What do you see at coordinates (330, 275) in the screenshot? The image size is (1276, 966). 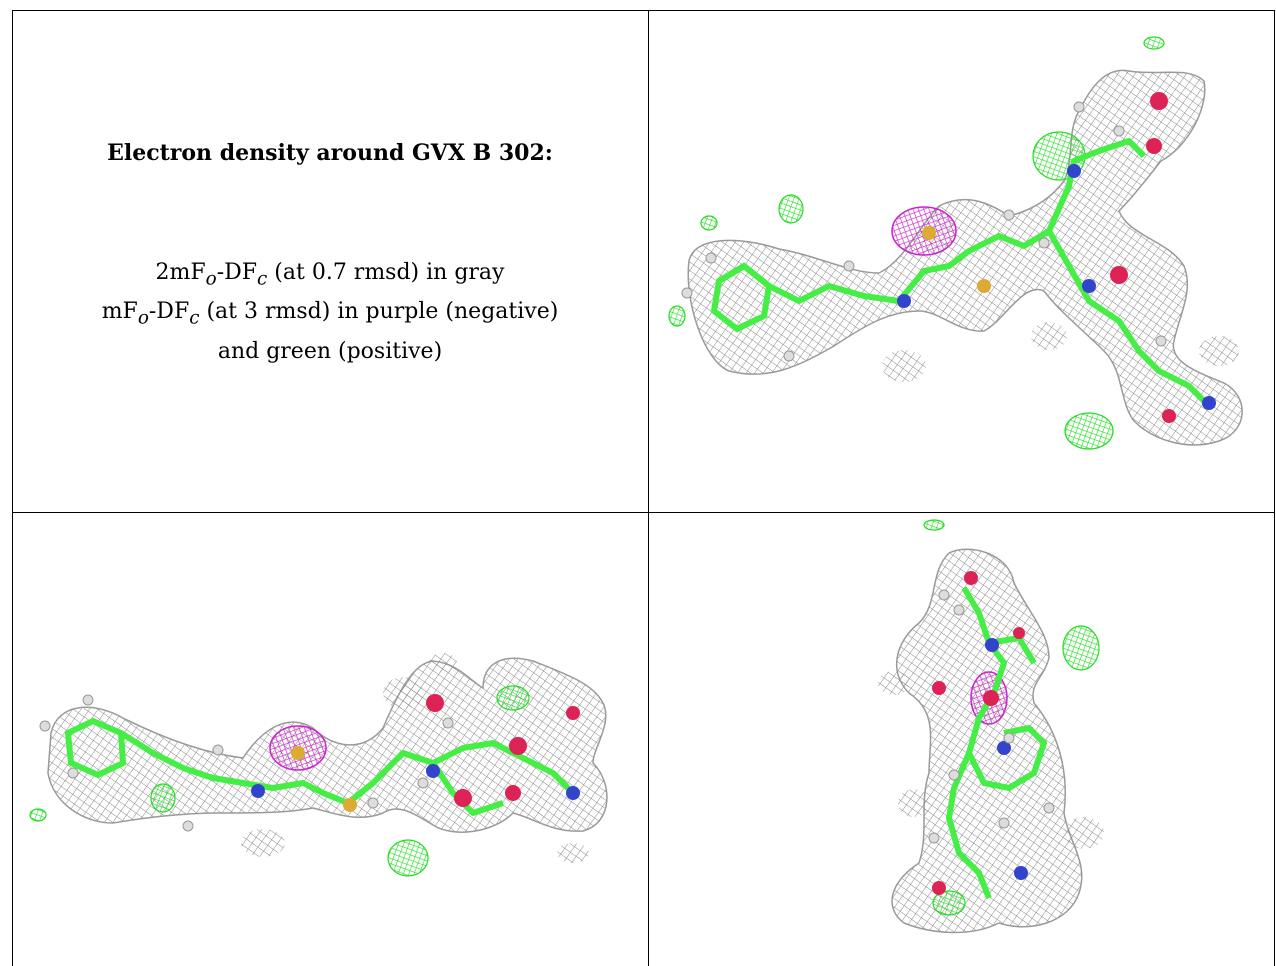 I see `legend-line-2mfo-dfc: 2mFo-DFc (at 0.7 rmsd) in gray` at bounding box center [330, 275].